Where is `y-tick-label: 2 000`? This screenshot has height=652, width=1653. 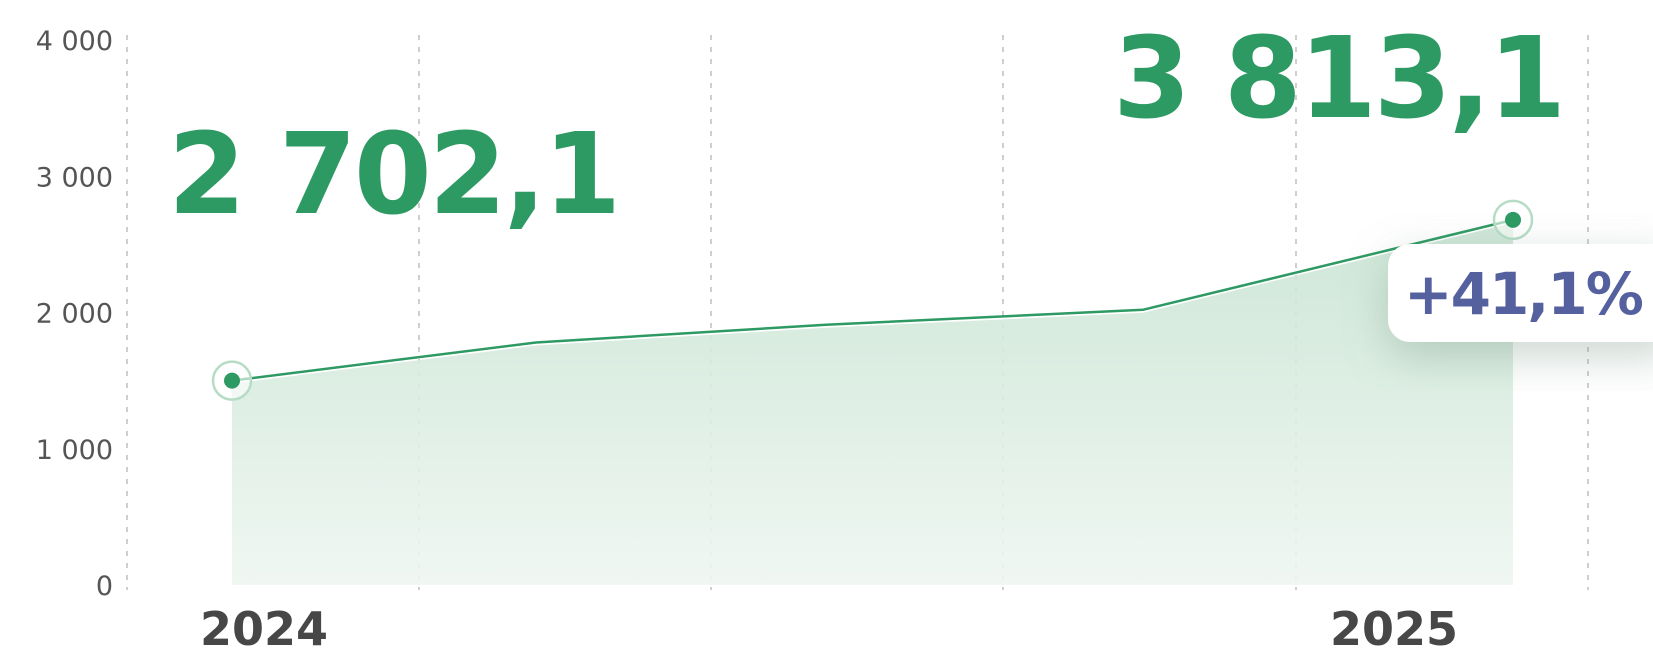 y-tick-label: 2 000 is located at coordinates (74, 314).